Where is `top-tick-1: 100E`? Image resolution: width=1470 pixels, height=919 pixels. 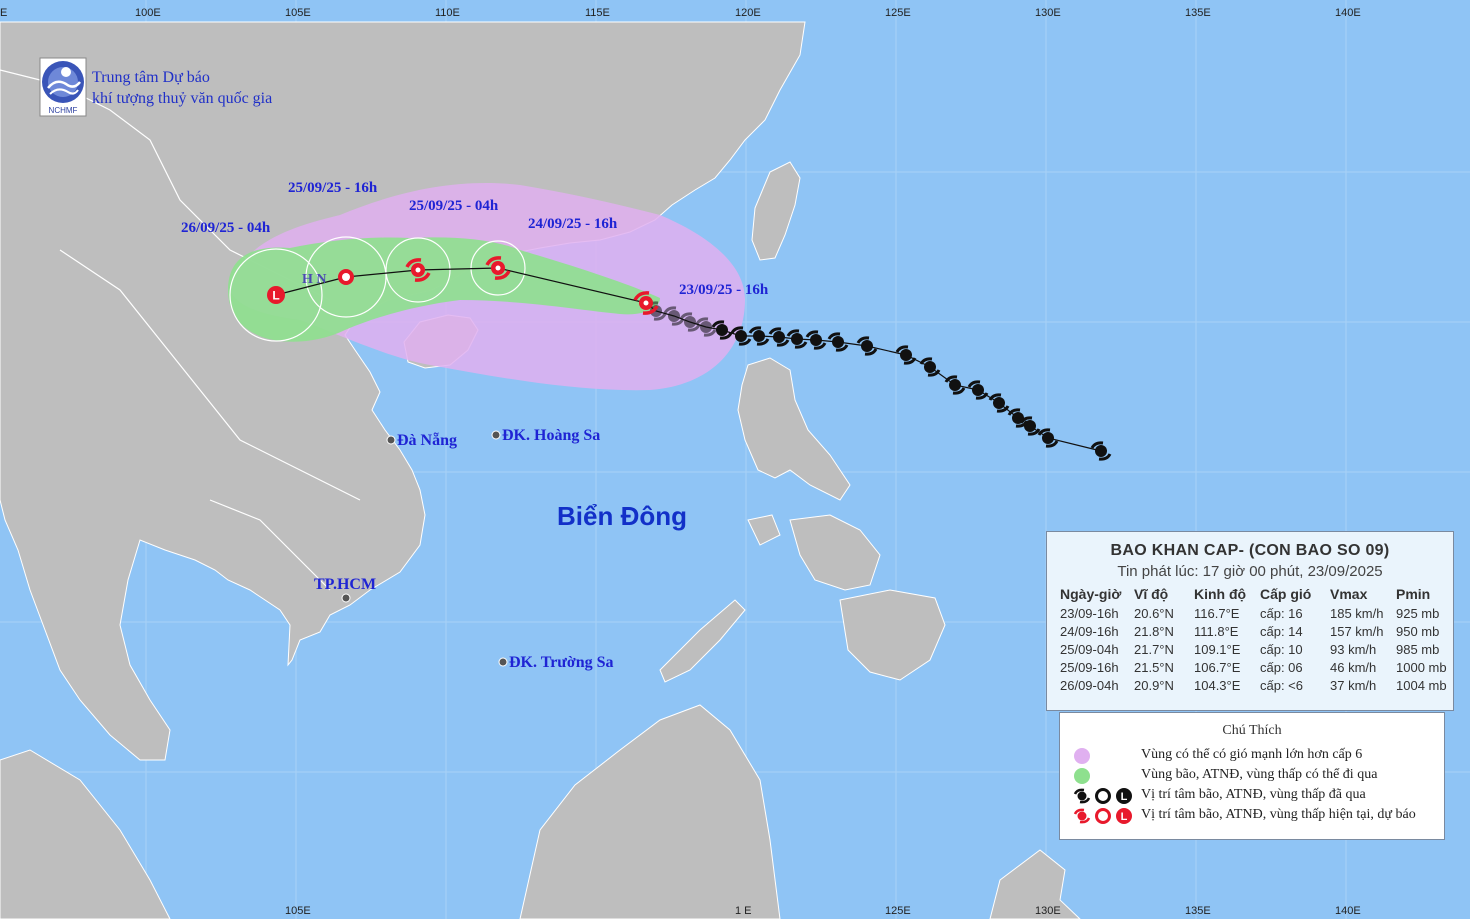 top-tick-1: 100E is located at coordinates (148, 13).